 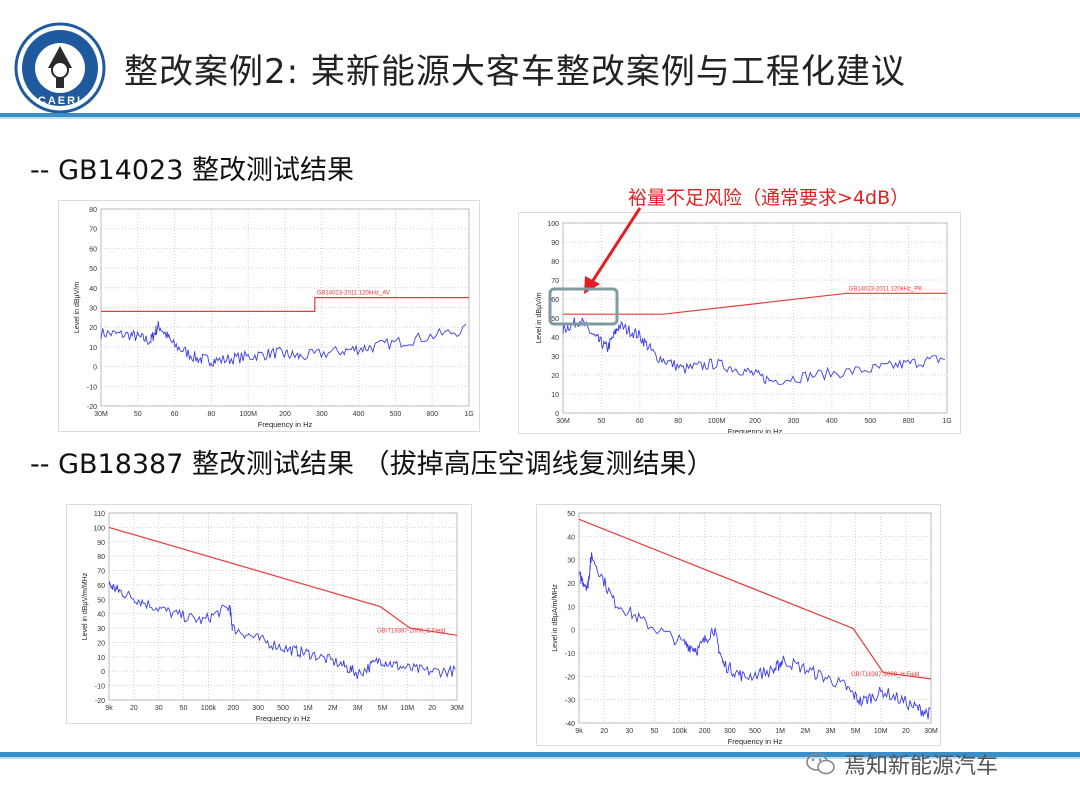 I want to click on header-rule, so click(x=540, y=115).